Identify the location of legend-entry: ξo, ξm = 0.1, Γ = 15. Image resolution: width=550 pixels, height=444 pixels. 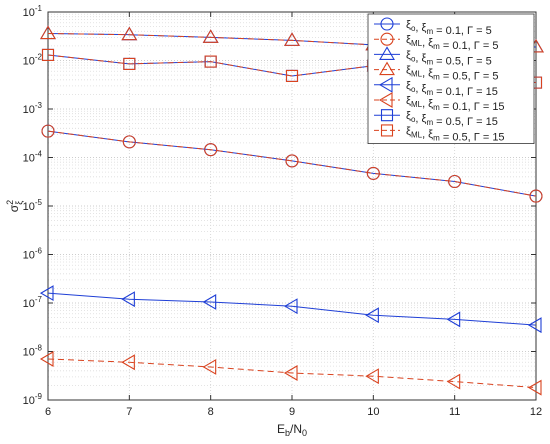
(436, 87).